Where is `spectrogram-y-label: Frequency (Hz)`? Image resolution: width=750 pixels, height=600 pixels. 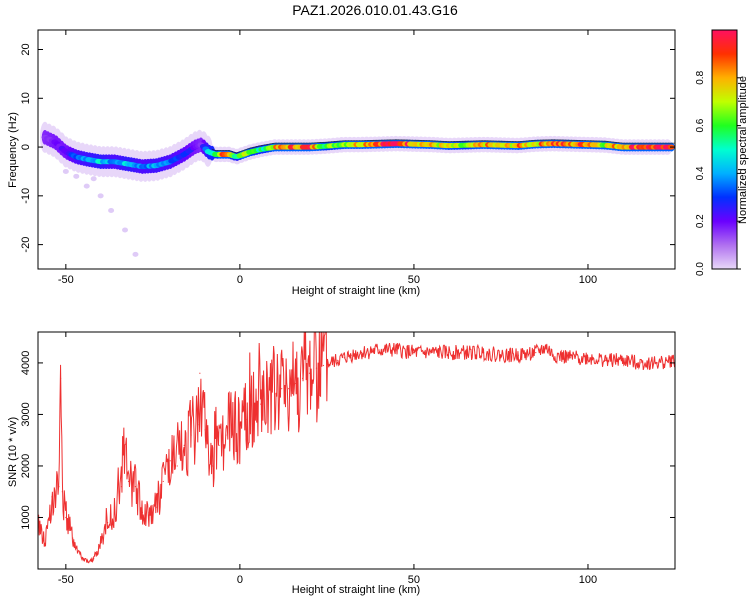 spectrogram-y-label: Frequency (Hz) is located at coordinates (13, 150).